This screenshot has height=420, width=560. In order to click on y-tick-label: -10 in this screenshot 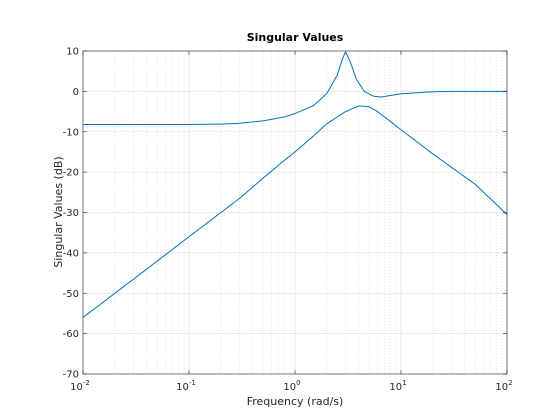, I will do `click(71, 132)`.